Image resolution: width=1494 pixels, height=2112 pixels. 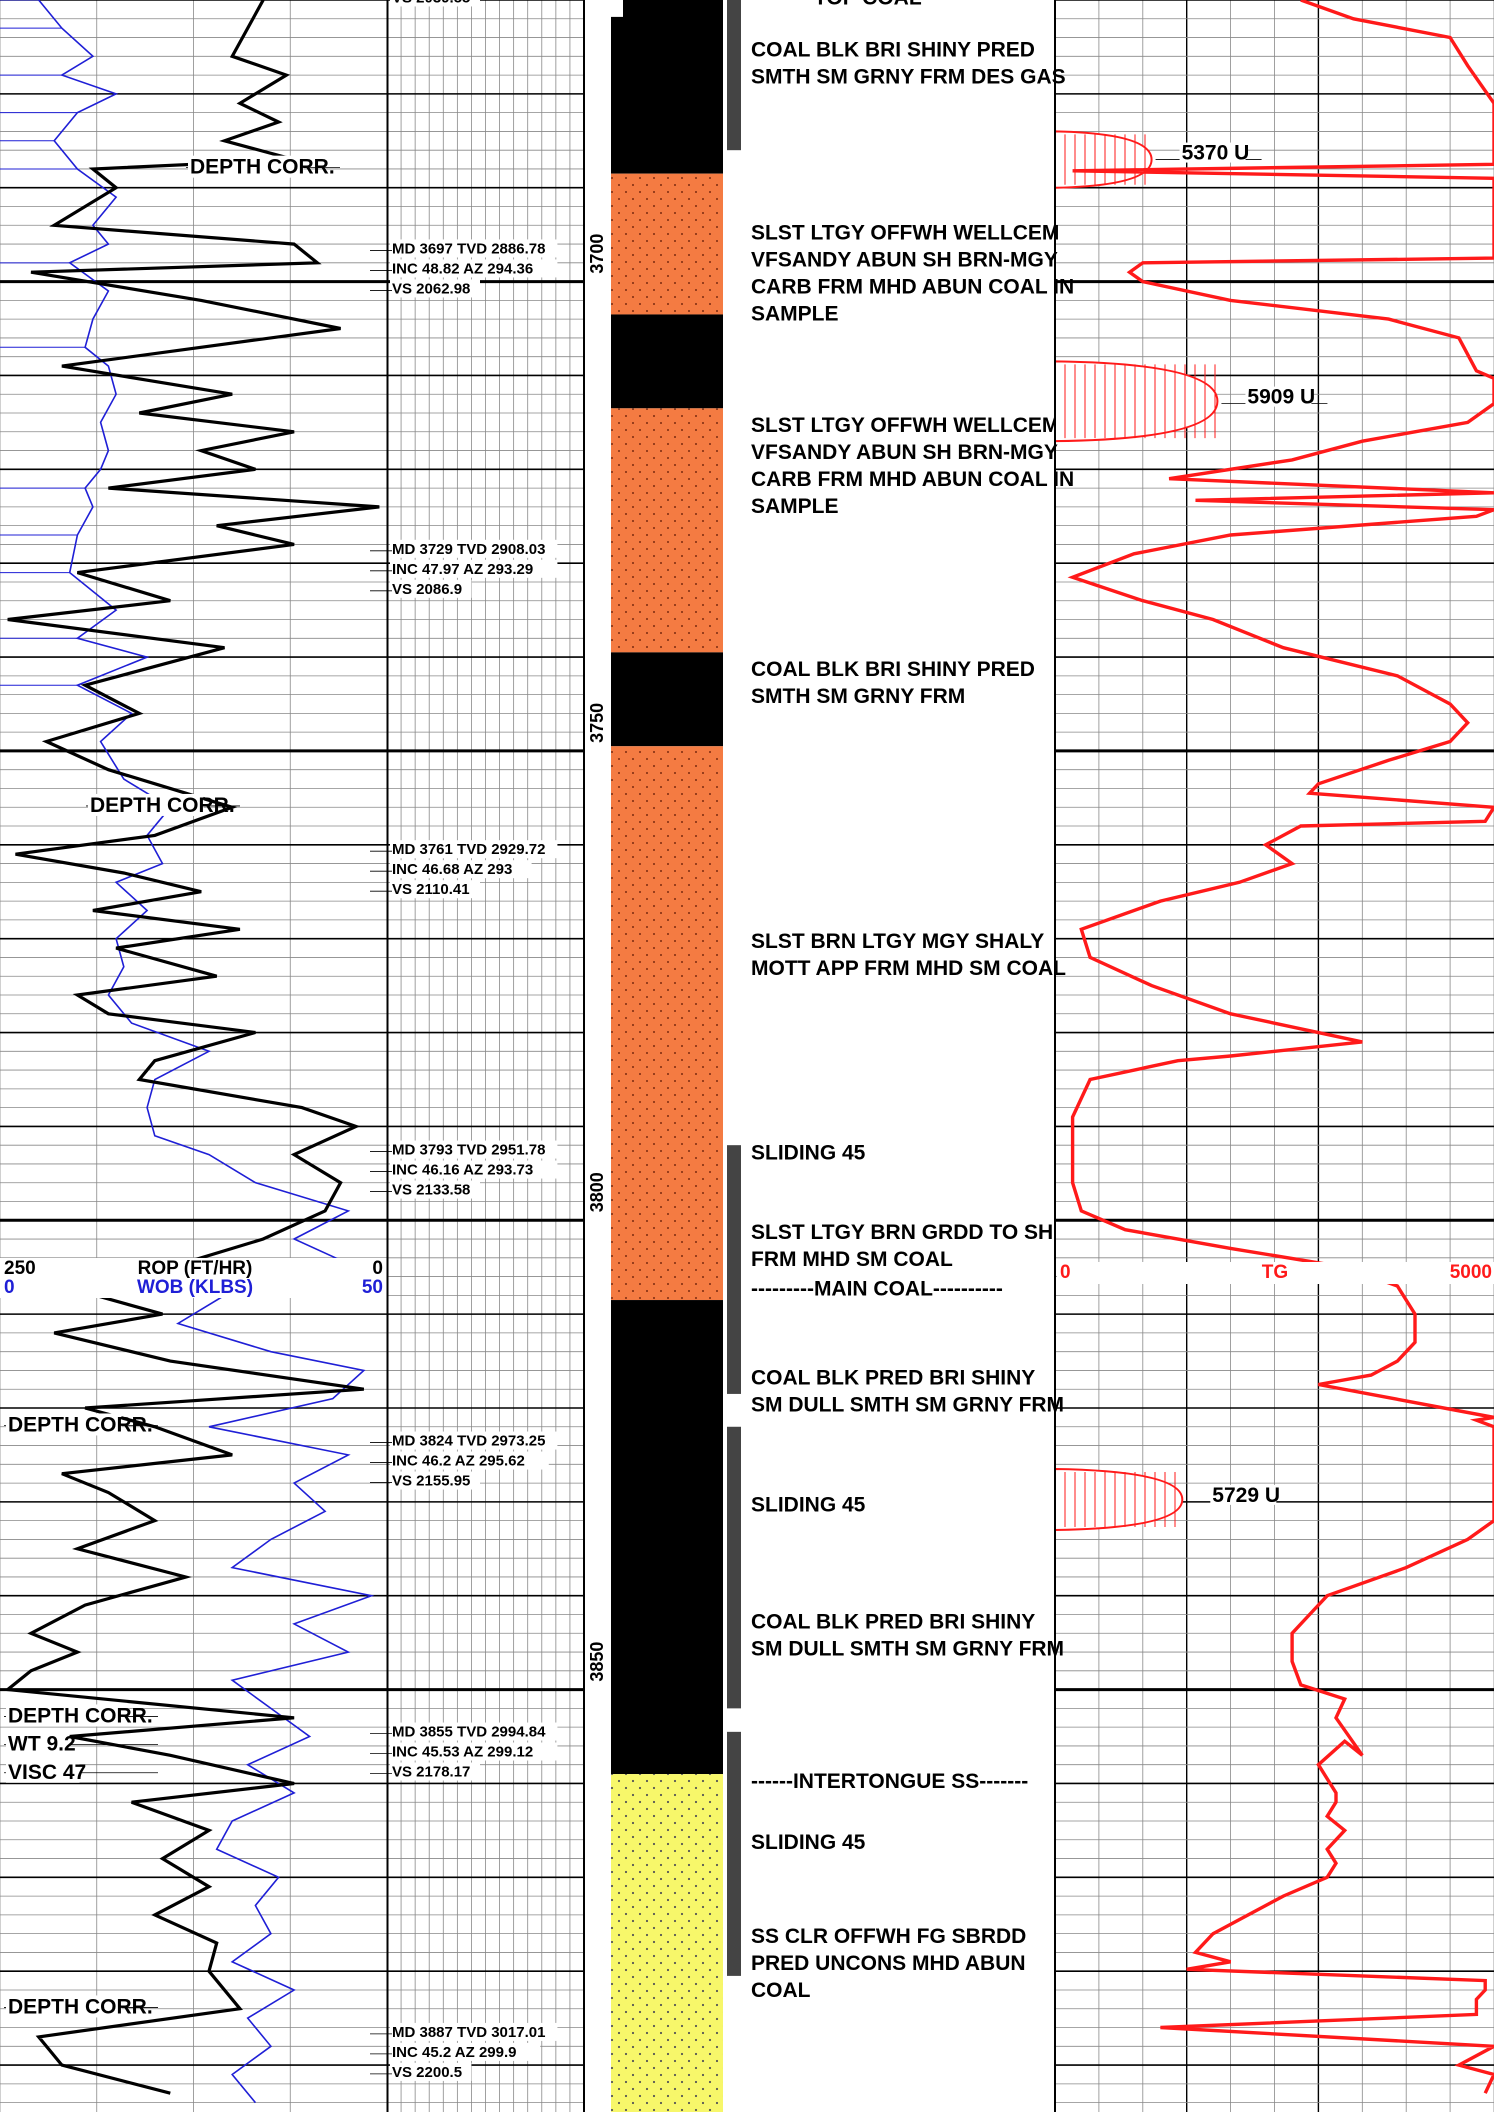 I want to click on description-line: ---------TOP COAL----------, so click(x=871, y=5).